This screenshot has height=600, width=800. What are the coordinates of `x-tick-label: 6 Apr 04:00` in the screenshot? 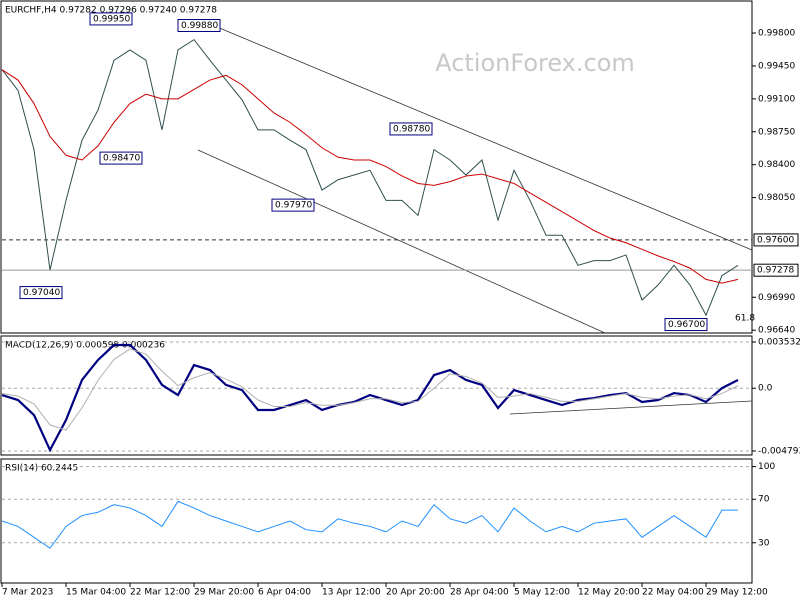 It's located at (284, 593).